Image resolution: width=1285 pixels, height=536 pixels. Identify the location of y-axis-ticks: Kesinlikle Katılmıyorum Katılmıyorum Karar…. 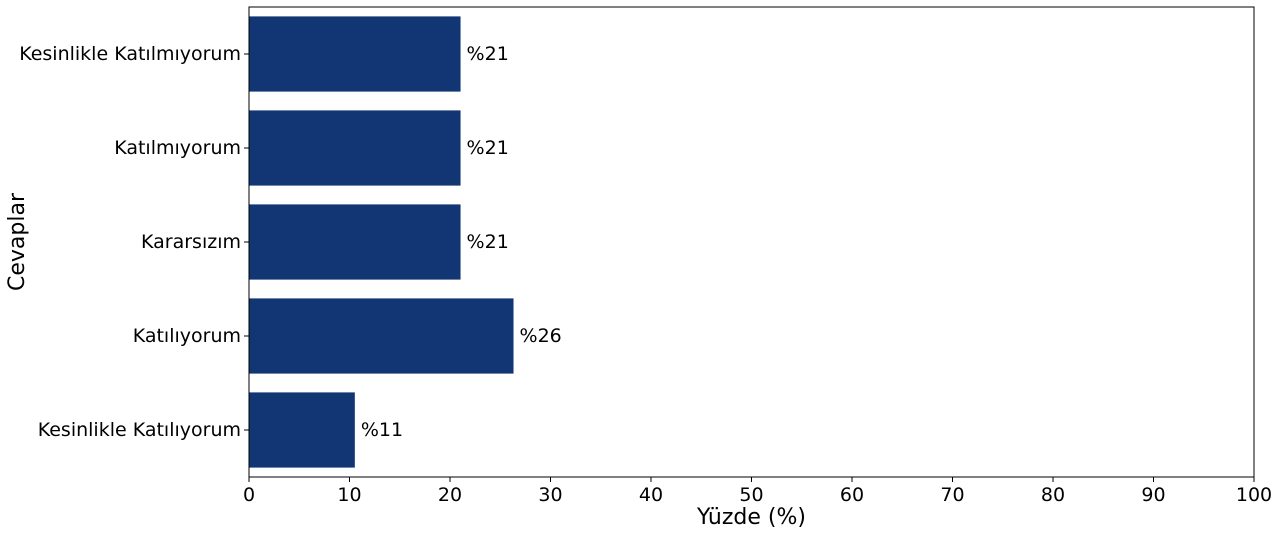
(134, 242).